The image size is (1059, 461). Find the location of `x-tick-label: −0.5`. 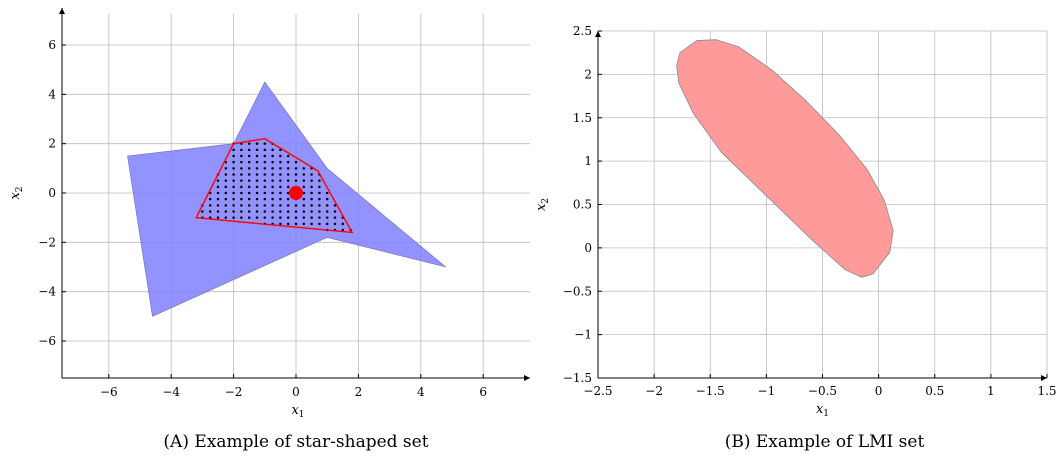

x-tick-label: −0.5 is located at coordinates (822, 391).